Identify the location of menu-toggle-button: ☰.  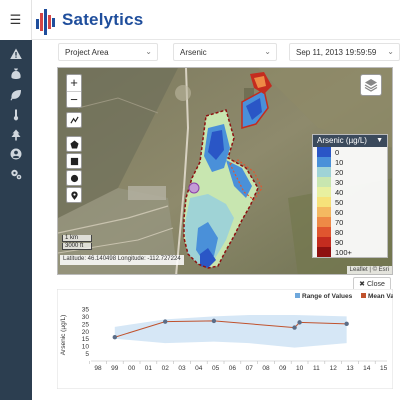
(16, 20).